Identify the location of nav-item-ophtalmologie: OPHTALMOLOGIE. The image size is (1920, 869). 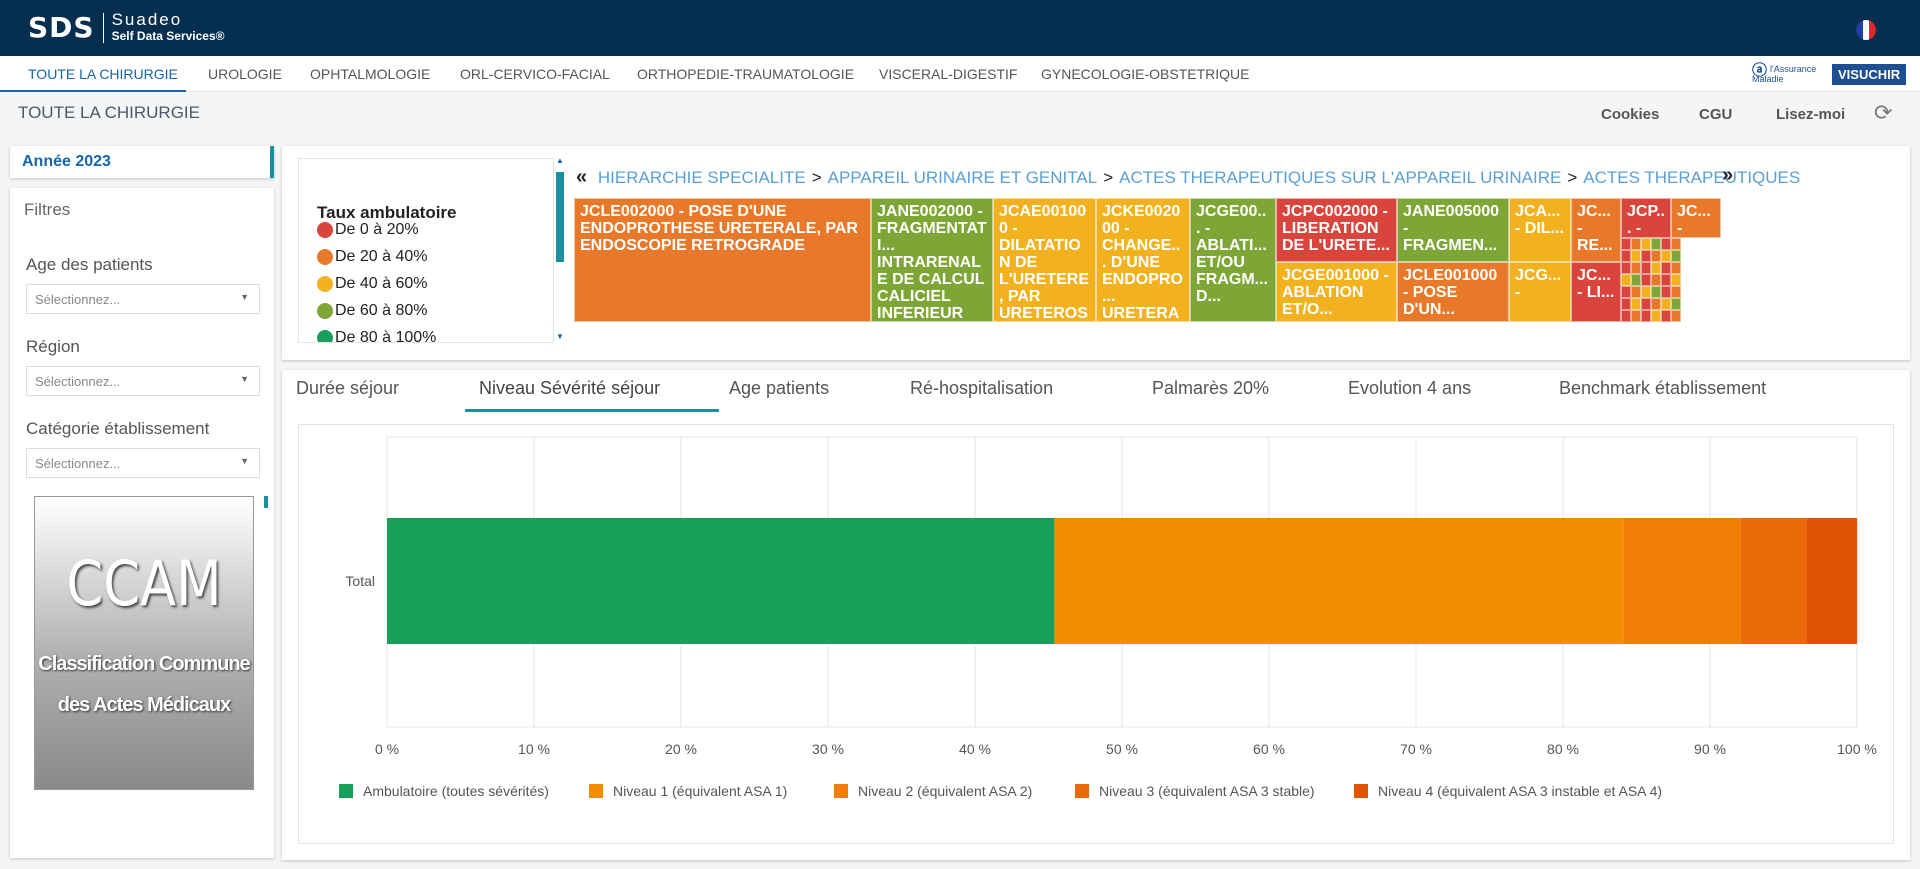
(370, 74).